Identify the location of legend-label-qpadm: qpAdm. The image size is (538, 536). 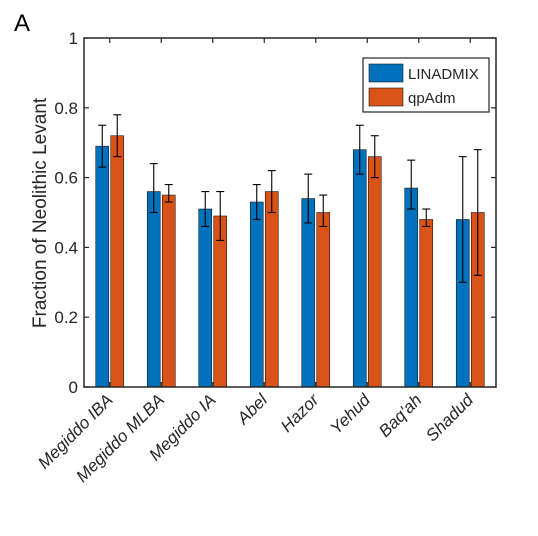
(432, 98).